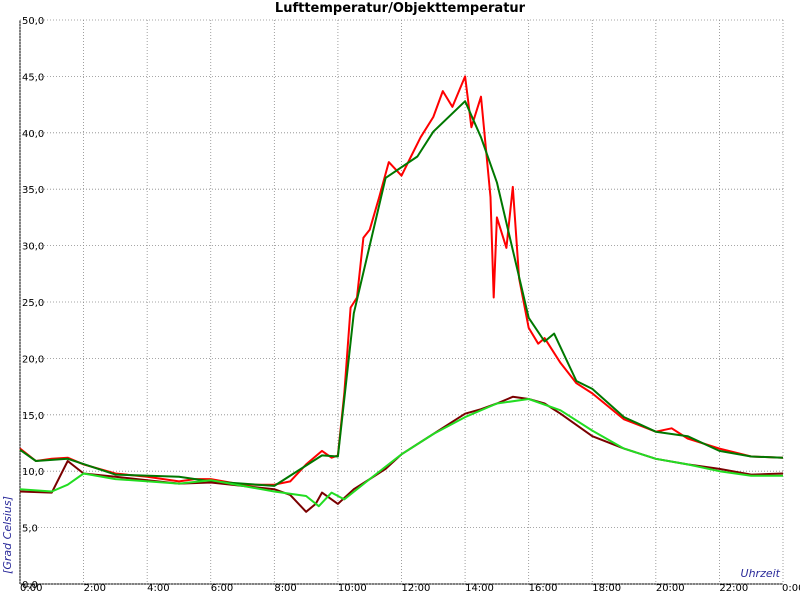  What do you see at coordinates (733, 588) in the screenshot?
I see `x-tick-label: 22:00` at bounding box center [733, 588].